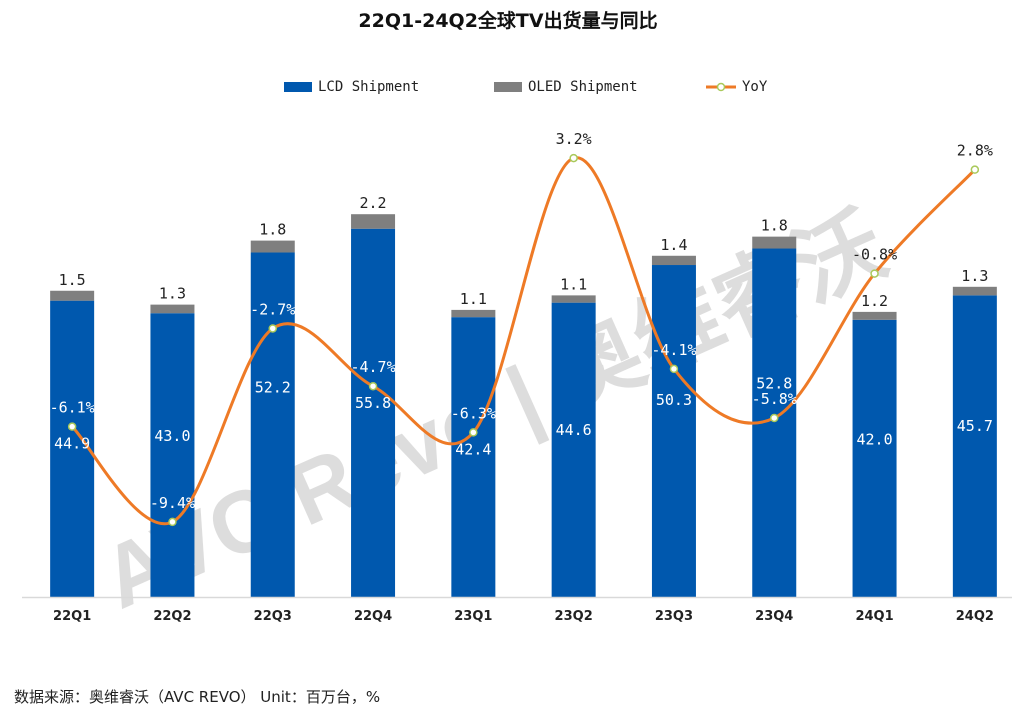 This screenshot has height=713, width=1016. What do you see at coordinates (373, 221) in the screenshot?
I see `bar-oled-22Q4` at bounding box center [373, 221].